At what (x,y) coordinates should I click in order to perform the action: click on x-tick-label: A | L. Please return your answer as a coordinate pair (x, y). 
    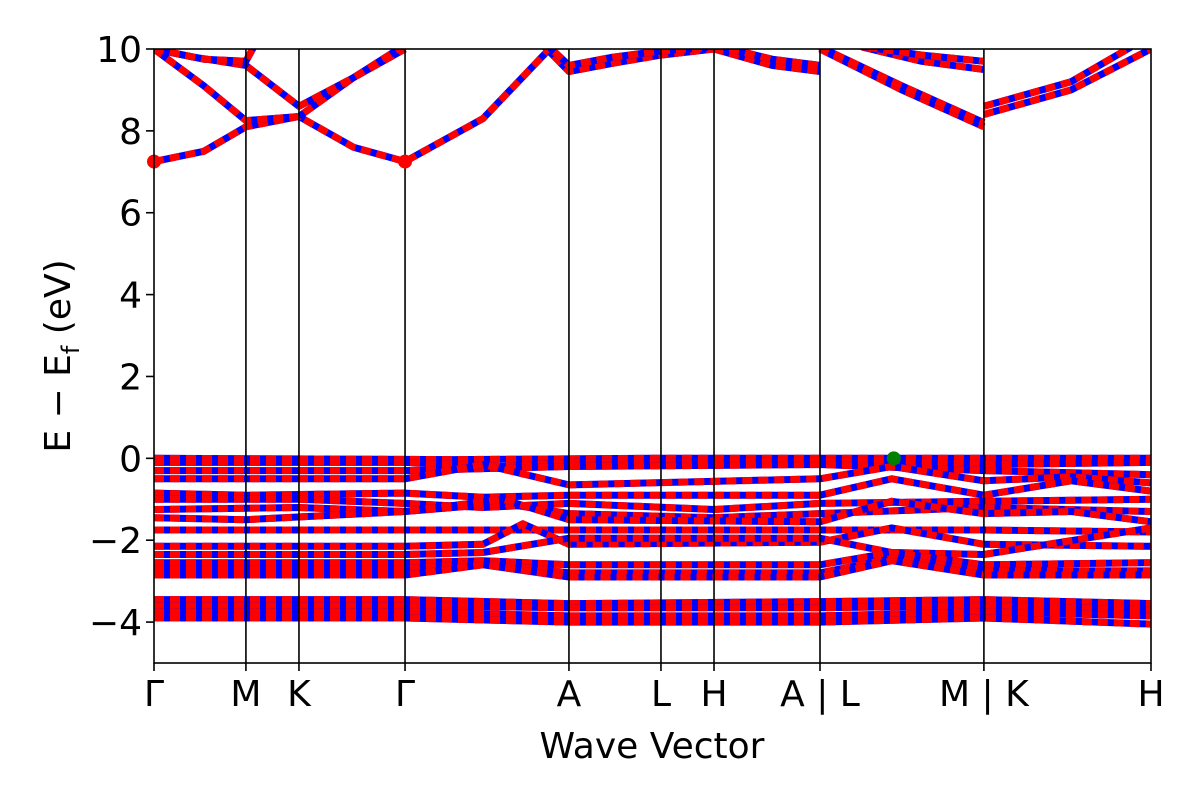
    Looking at the image, I should click on (820, 694).